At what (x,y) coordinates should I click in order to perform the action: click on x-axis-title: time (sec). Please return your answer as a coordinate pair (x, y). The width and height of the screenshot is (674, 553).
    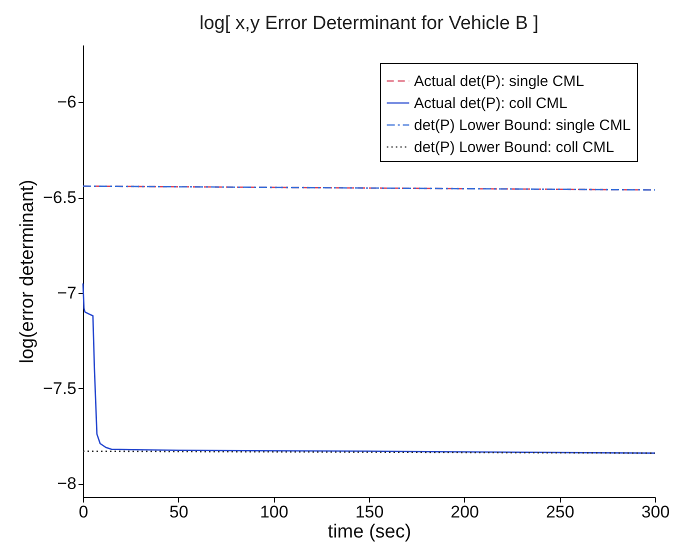
    Looking at the image, I should click on (370, 532).